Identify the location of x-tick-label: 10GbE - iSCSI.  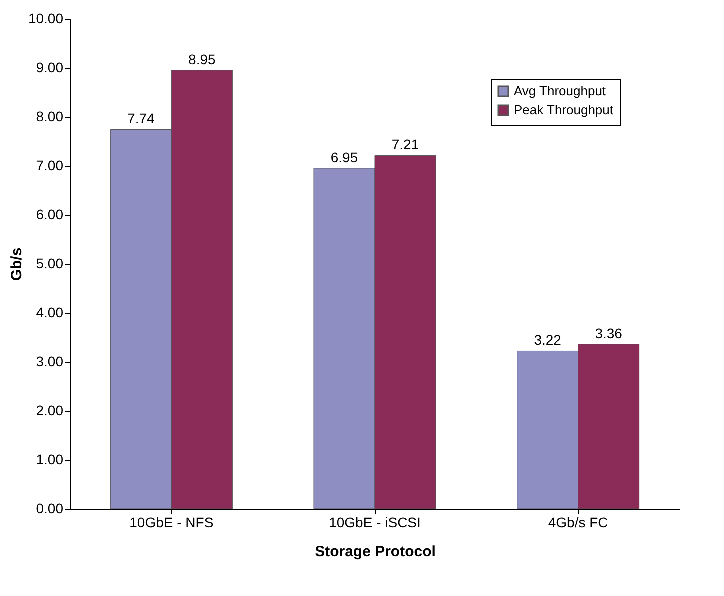
(375, 522).